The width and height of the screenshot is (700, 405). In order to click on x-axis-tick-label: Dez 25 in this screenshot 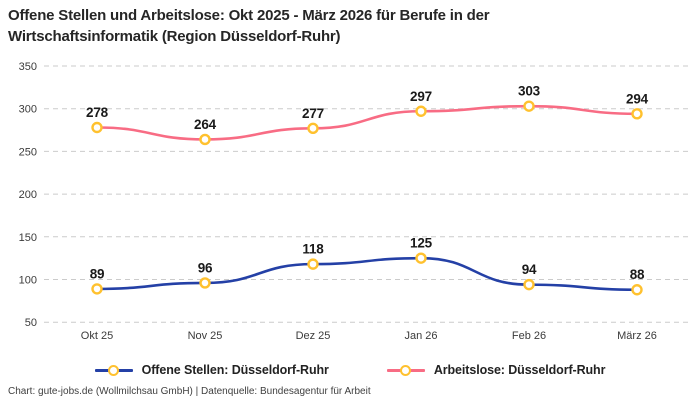, I will do `click(313, 336)`.